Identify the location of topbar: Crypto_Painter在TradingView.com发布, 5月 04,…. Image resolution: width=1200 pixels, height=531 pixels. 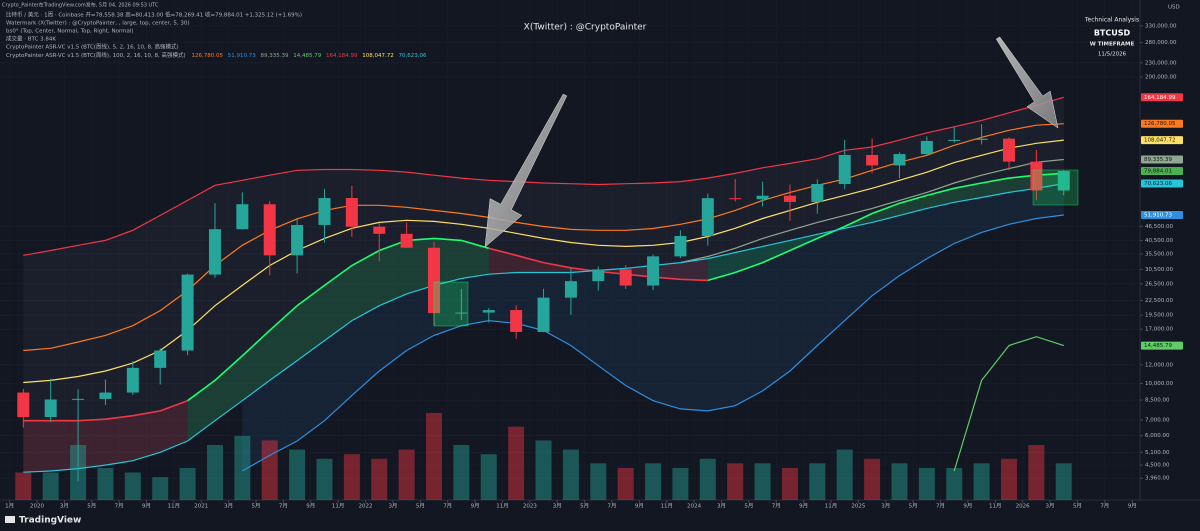
(80, 5).